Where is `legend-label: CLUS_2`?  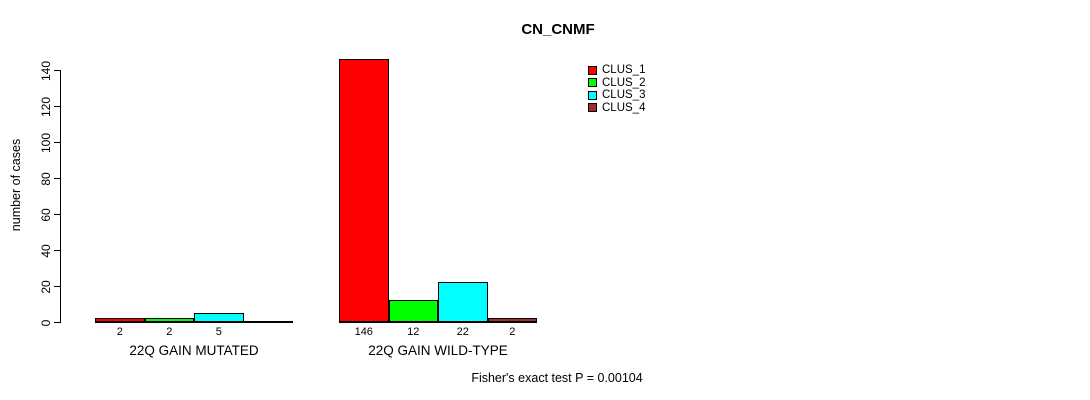 legend-label: CLUS_2 is located at coordinates (624, 82).